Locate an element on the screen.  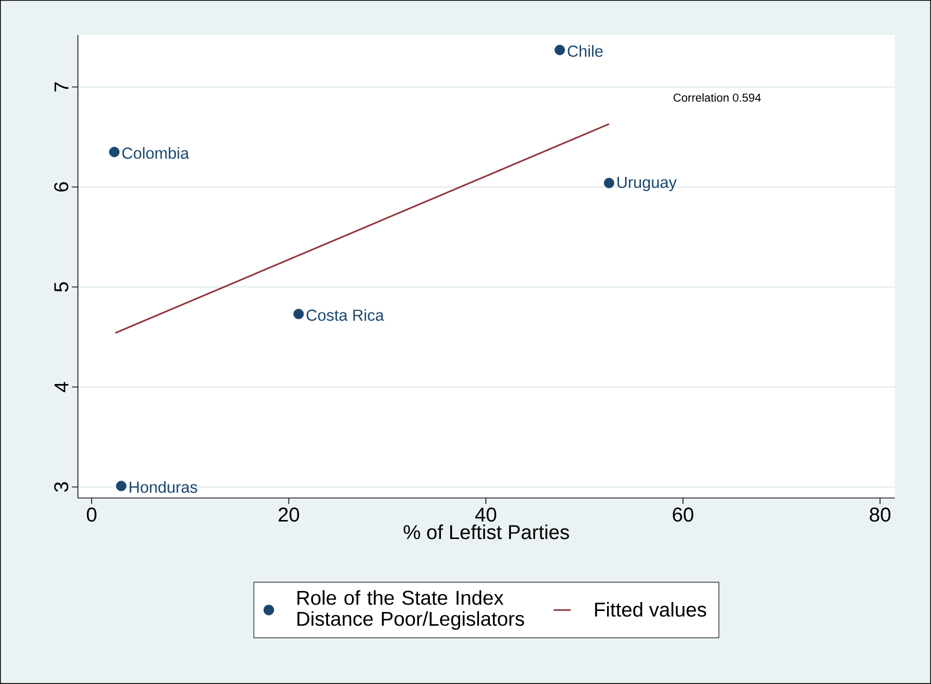
x-tick-label: 80 is located at coordinates (880, 515).